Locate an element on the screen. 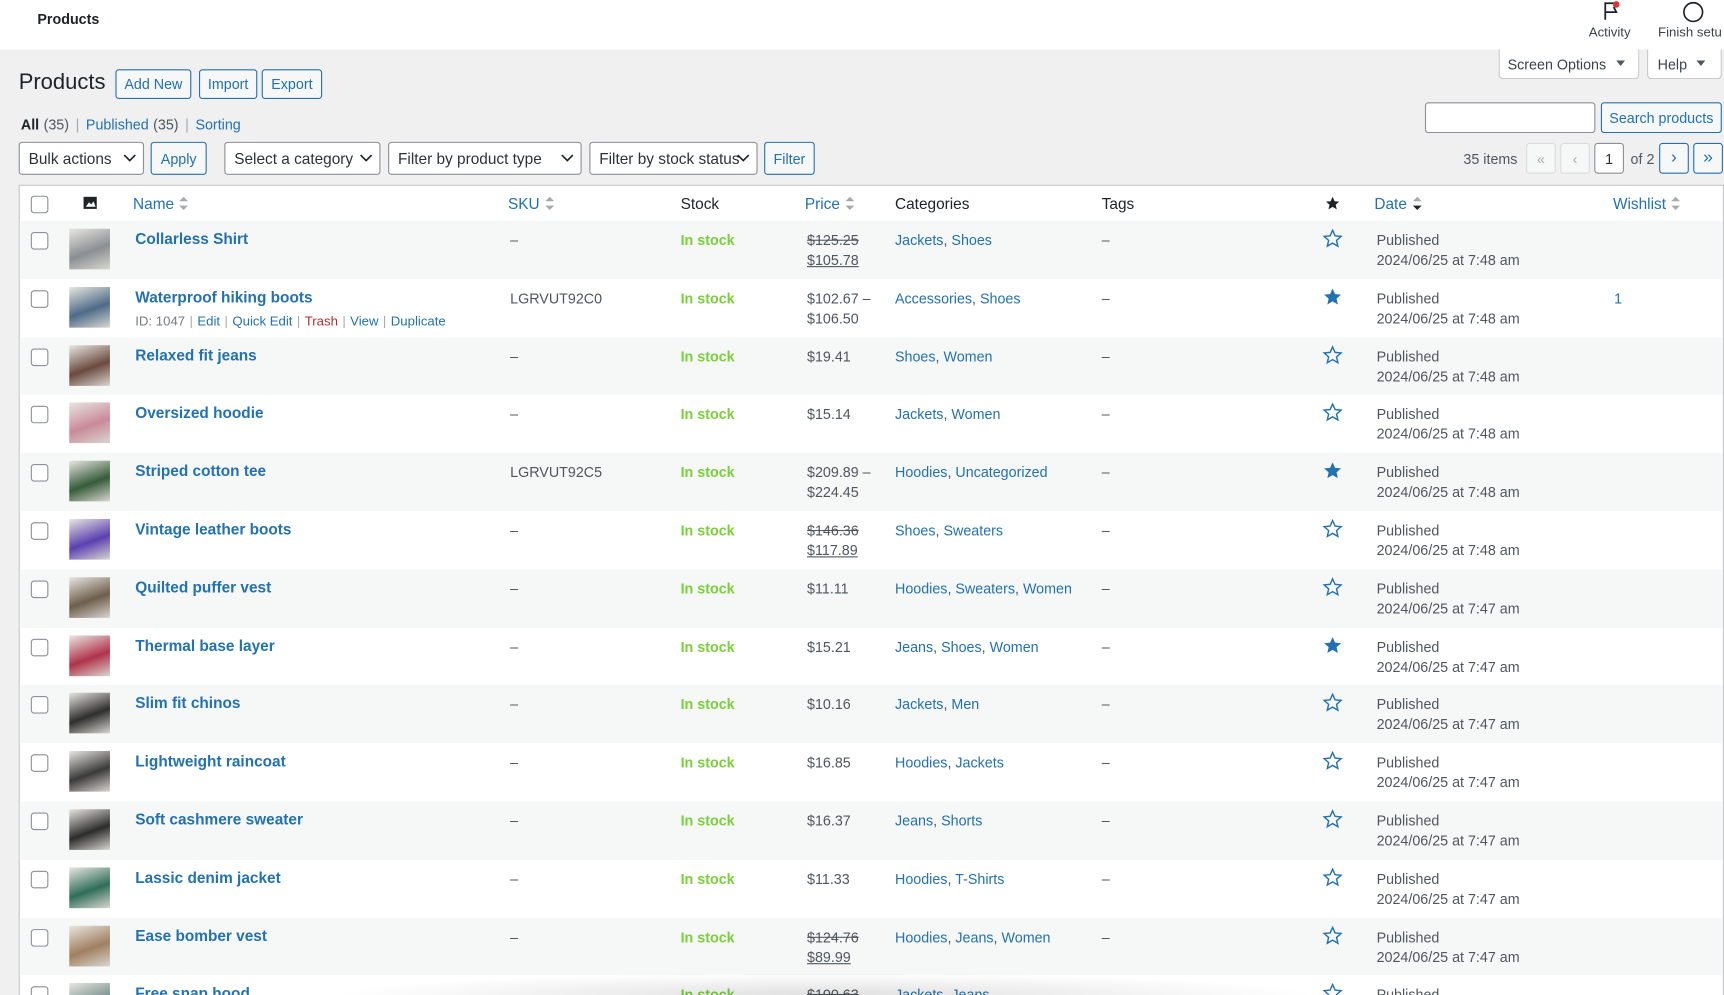  finish-label: Finish setu is located at coordinates (1690, 32).